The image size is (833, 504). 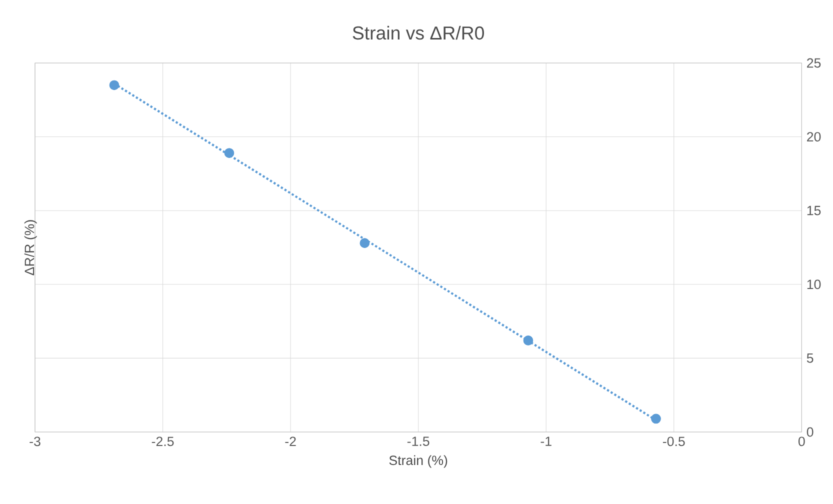 What do you see at coordinates (418, 461) in the screenshot?
I see `x-axis-title: Strain (%)` at bounding box center [418, 461].